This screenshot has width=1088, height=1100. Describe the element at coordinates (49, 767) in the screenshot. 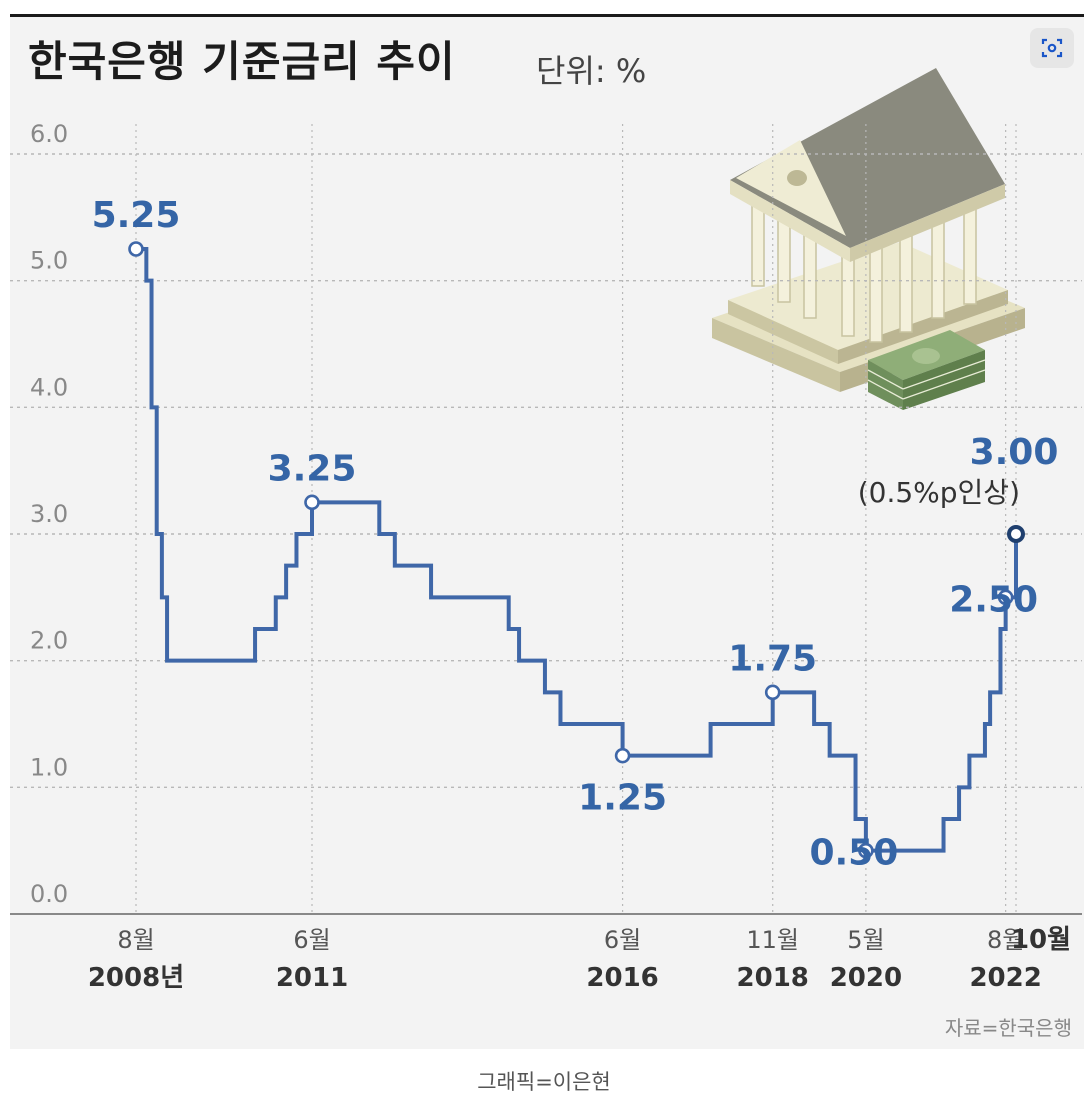

I see `y-tick-label: 1.0` at that location.